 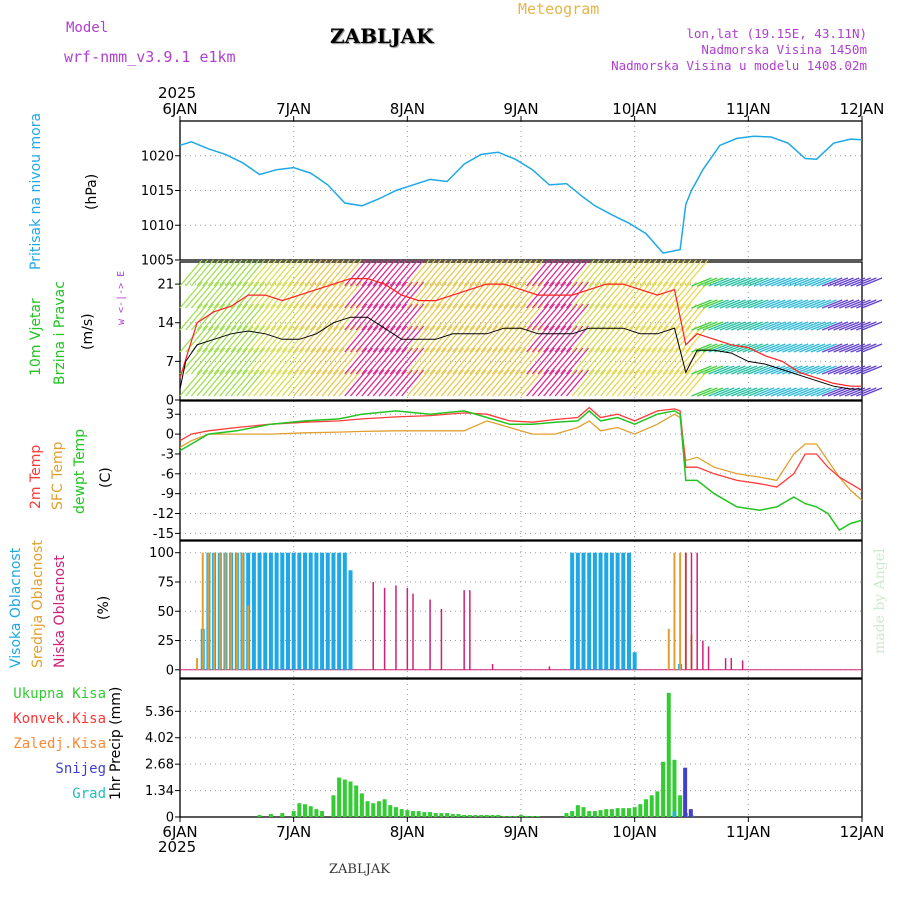 What do you see at coordinates (862, 832) in the screenshot?
I see `x-tick-label-bottom: 12JAN` at bounding box center [862, 832].